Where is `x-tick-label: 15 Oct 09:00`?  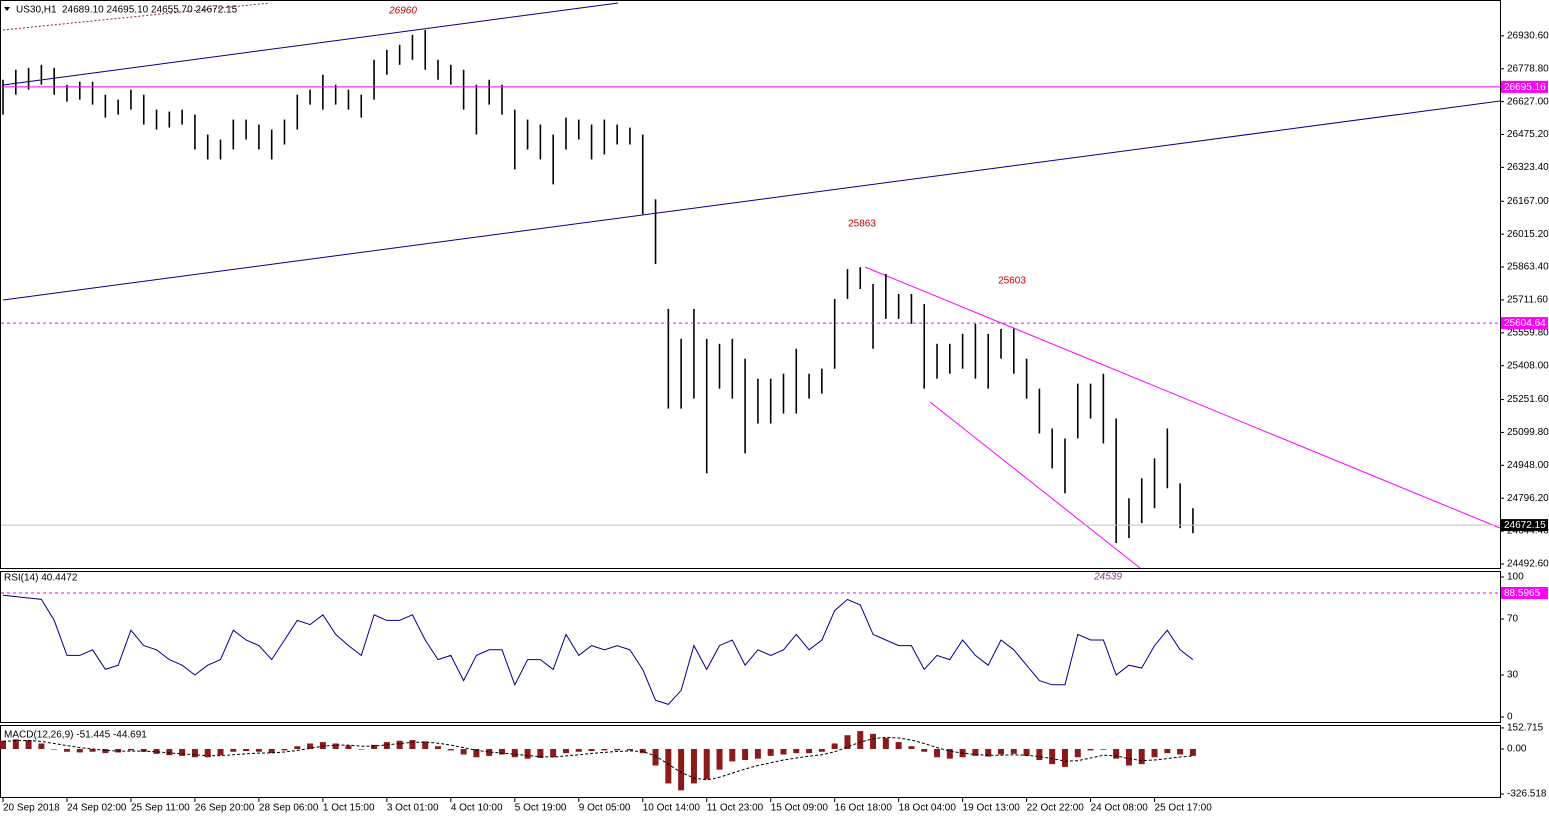
x-tick-label: 15 Oct 09:00 is located at coordinates (800, 808).